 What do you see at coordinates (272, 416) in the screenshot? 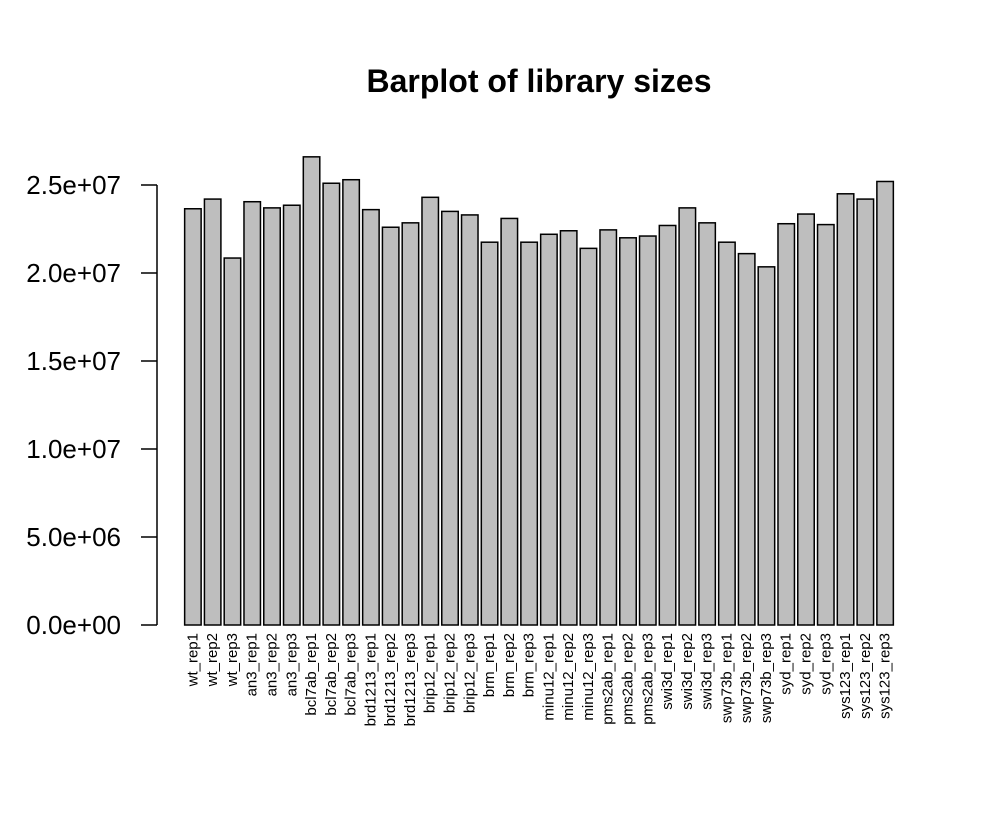
I see `bar-an3_rep2` at bounding box center [272, 416].